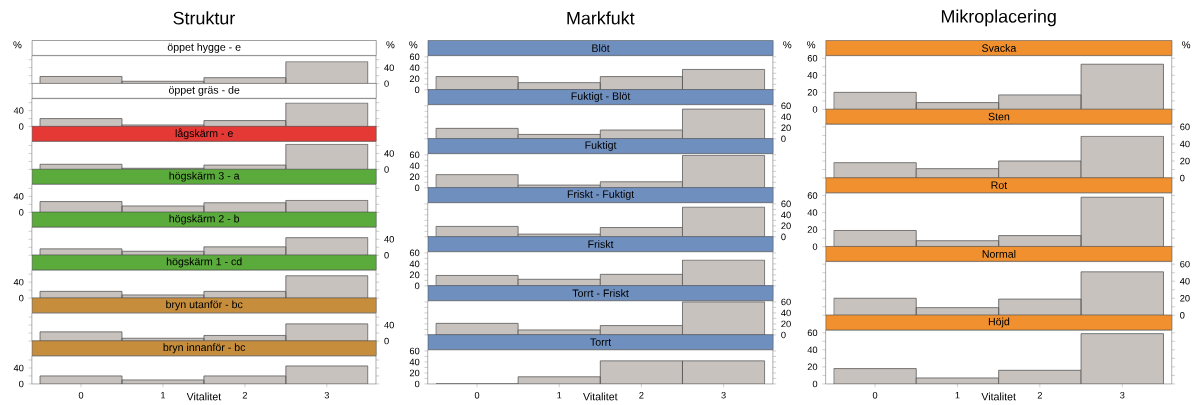  I want to click on chart-subtitle: Höjd, so click(999, 322).